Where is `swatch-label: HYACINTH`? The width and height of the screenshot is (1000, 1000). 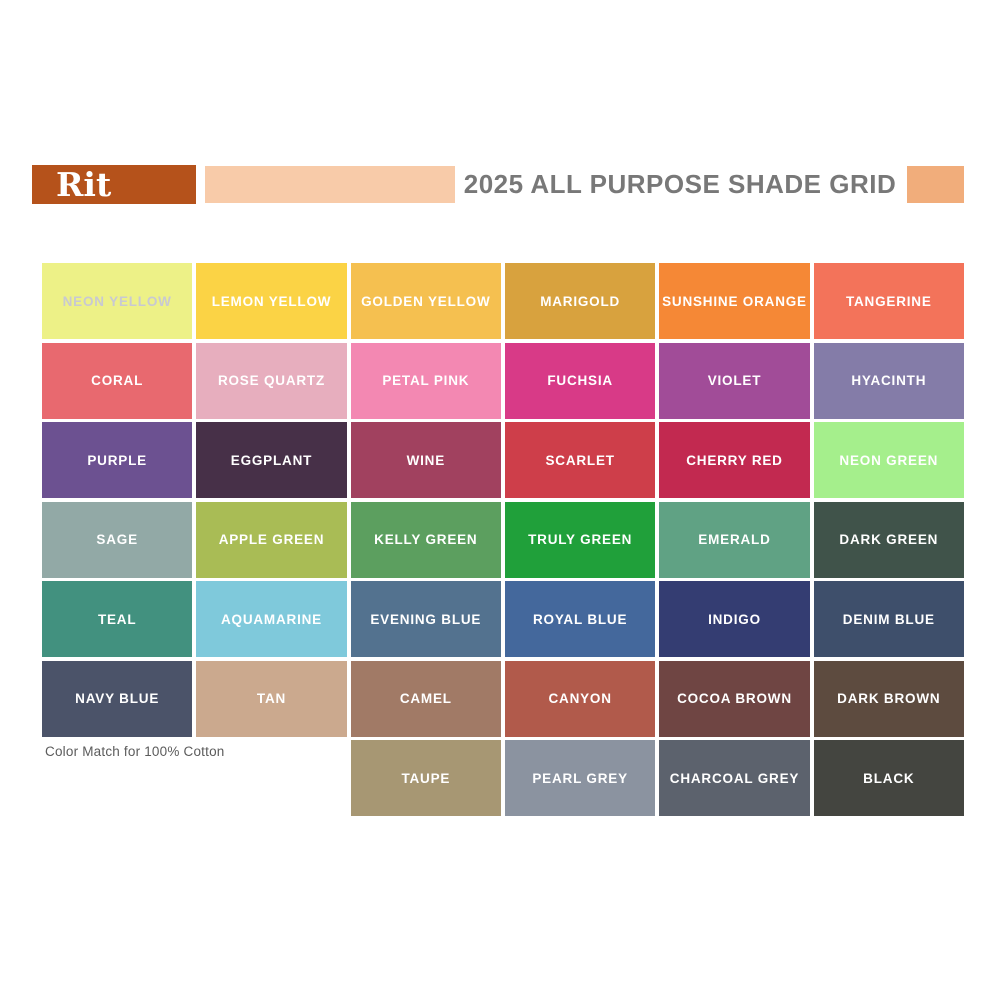 swatch-label: HYACINTH is located at coordinates (889, 380).